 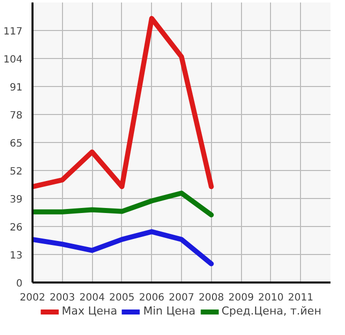 What do you see at coordinates (301, 298) in the screenshot?
I see `x-tick-label: 2011` at bounding box center [301, 298].